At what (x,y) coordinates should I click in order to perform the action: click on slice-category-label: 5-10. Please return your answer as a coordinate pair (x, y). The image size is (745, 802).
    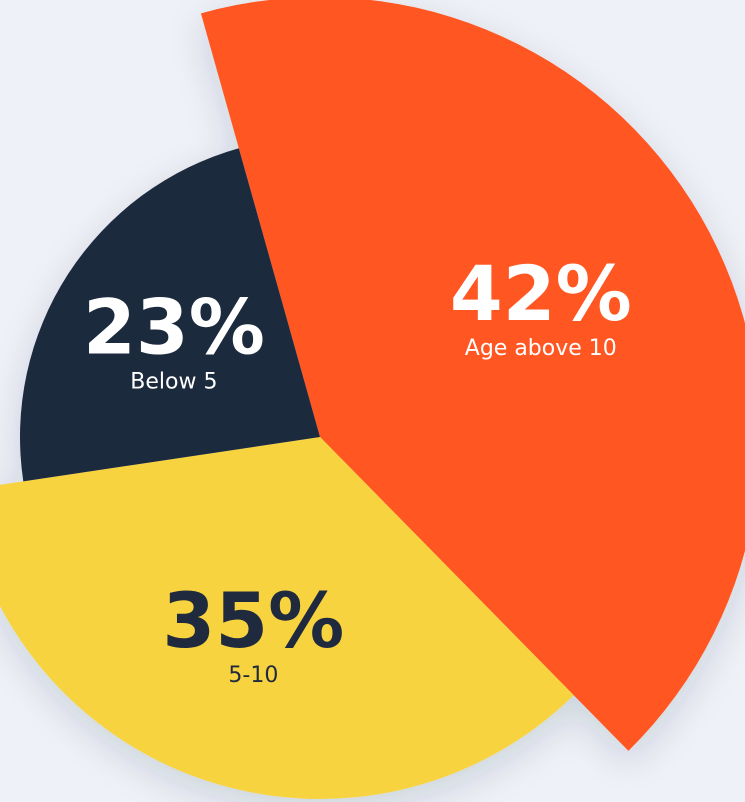
    Looking at the image, I should click on (253, 675).